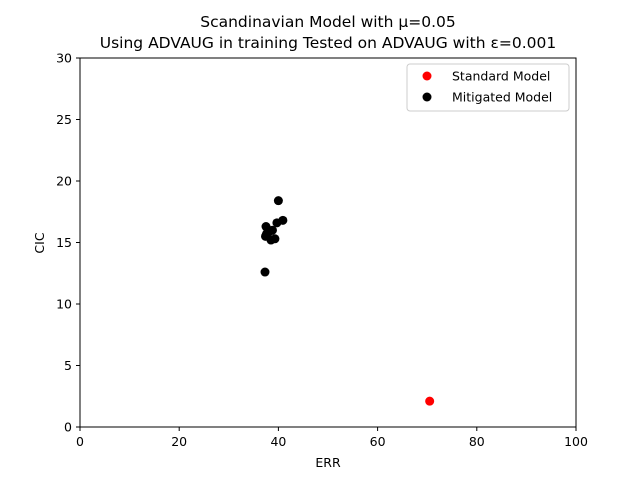 This screenshot has height=480, width=640. What do you see at coordinates (64, 242) in the screenshot?
I see `y-tick-label: 15` at bounding box center [64, 242].